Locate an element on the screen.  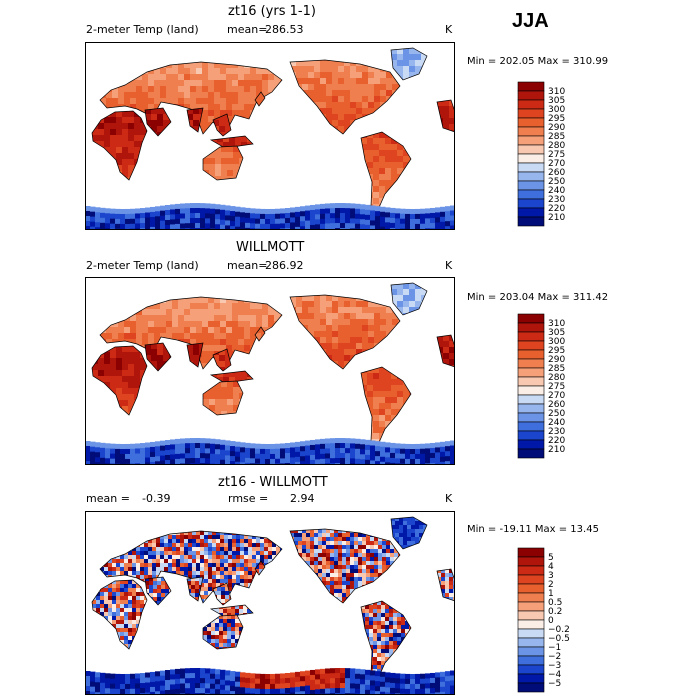
land-seasia is located at coordinates (222, 594).